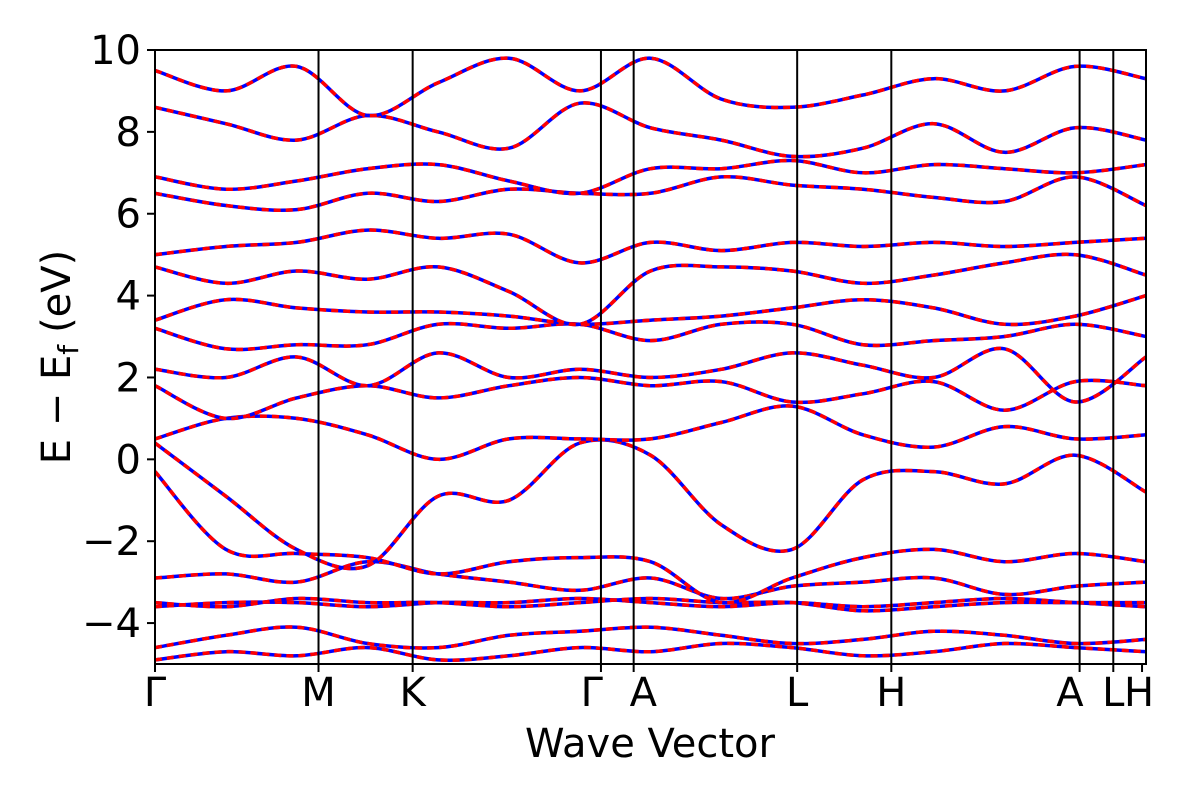 The width and height of the screenshot is (1200, 800). I want to click on x-axis-label: Wave Vector, so click(650, 744).